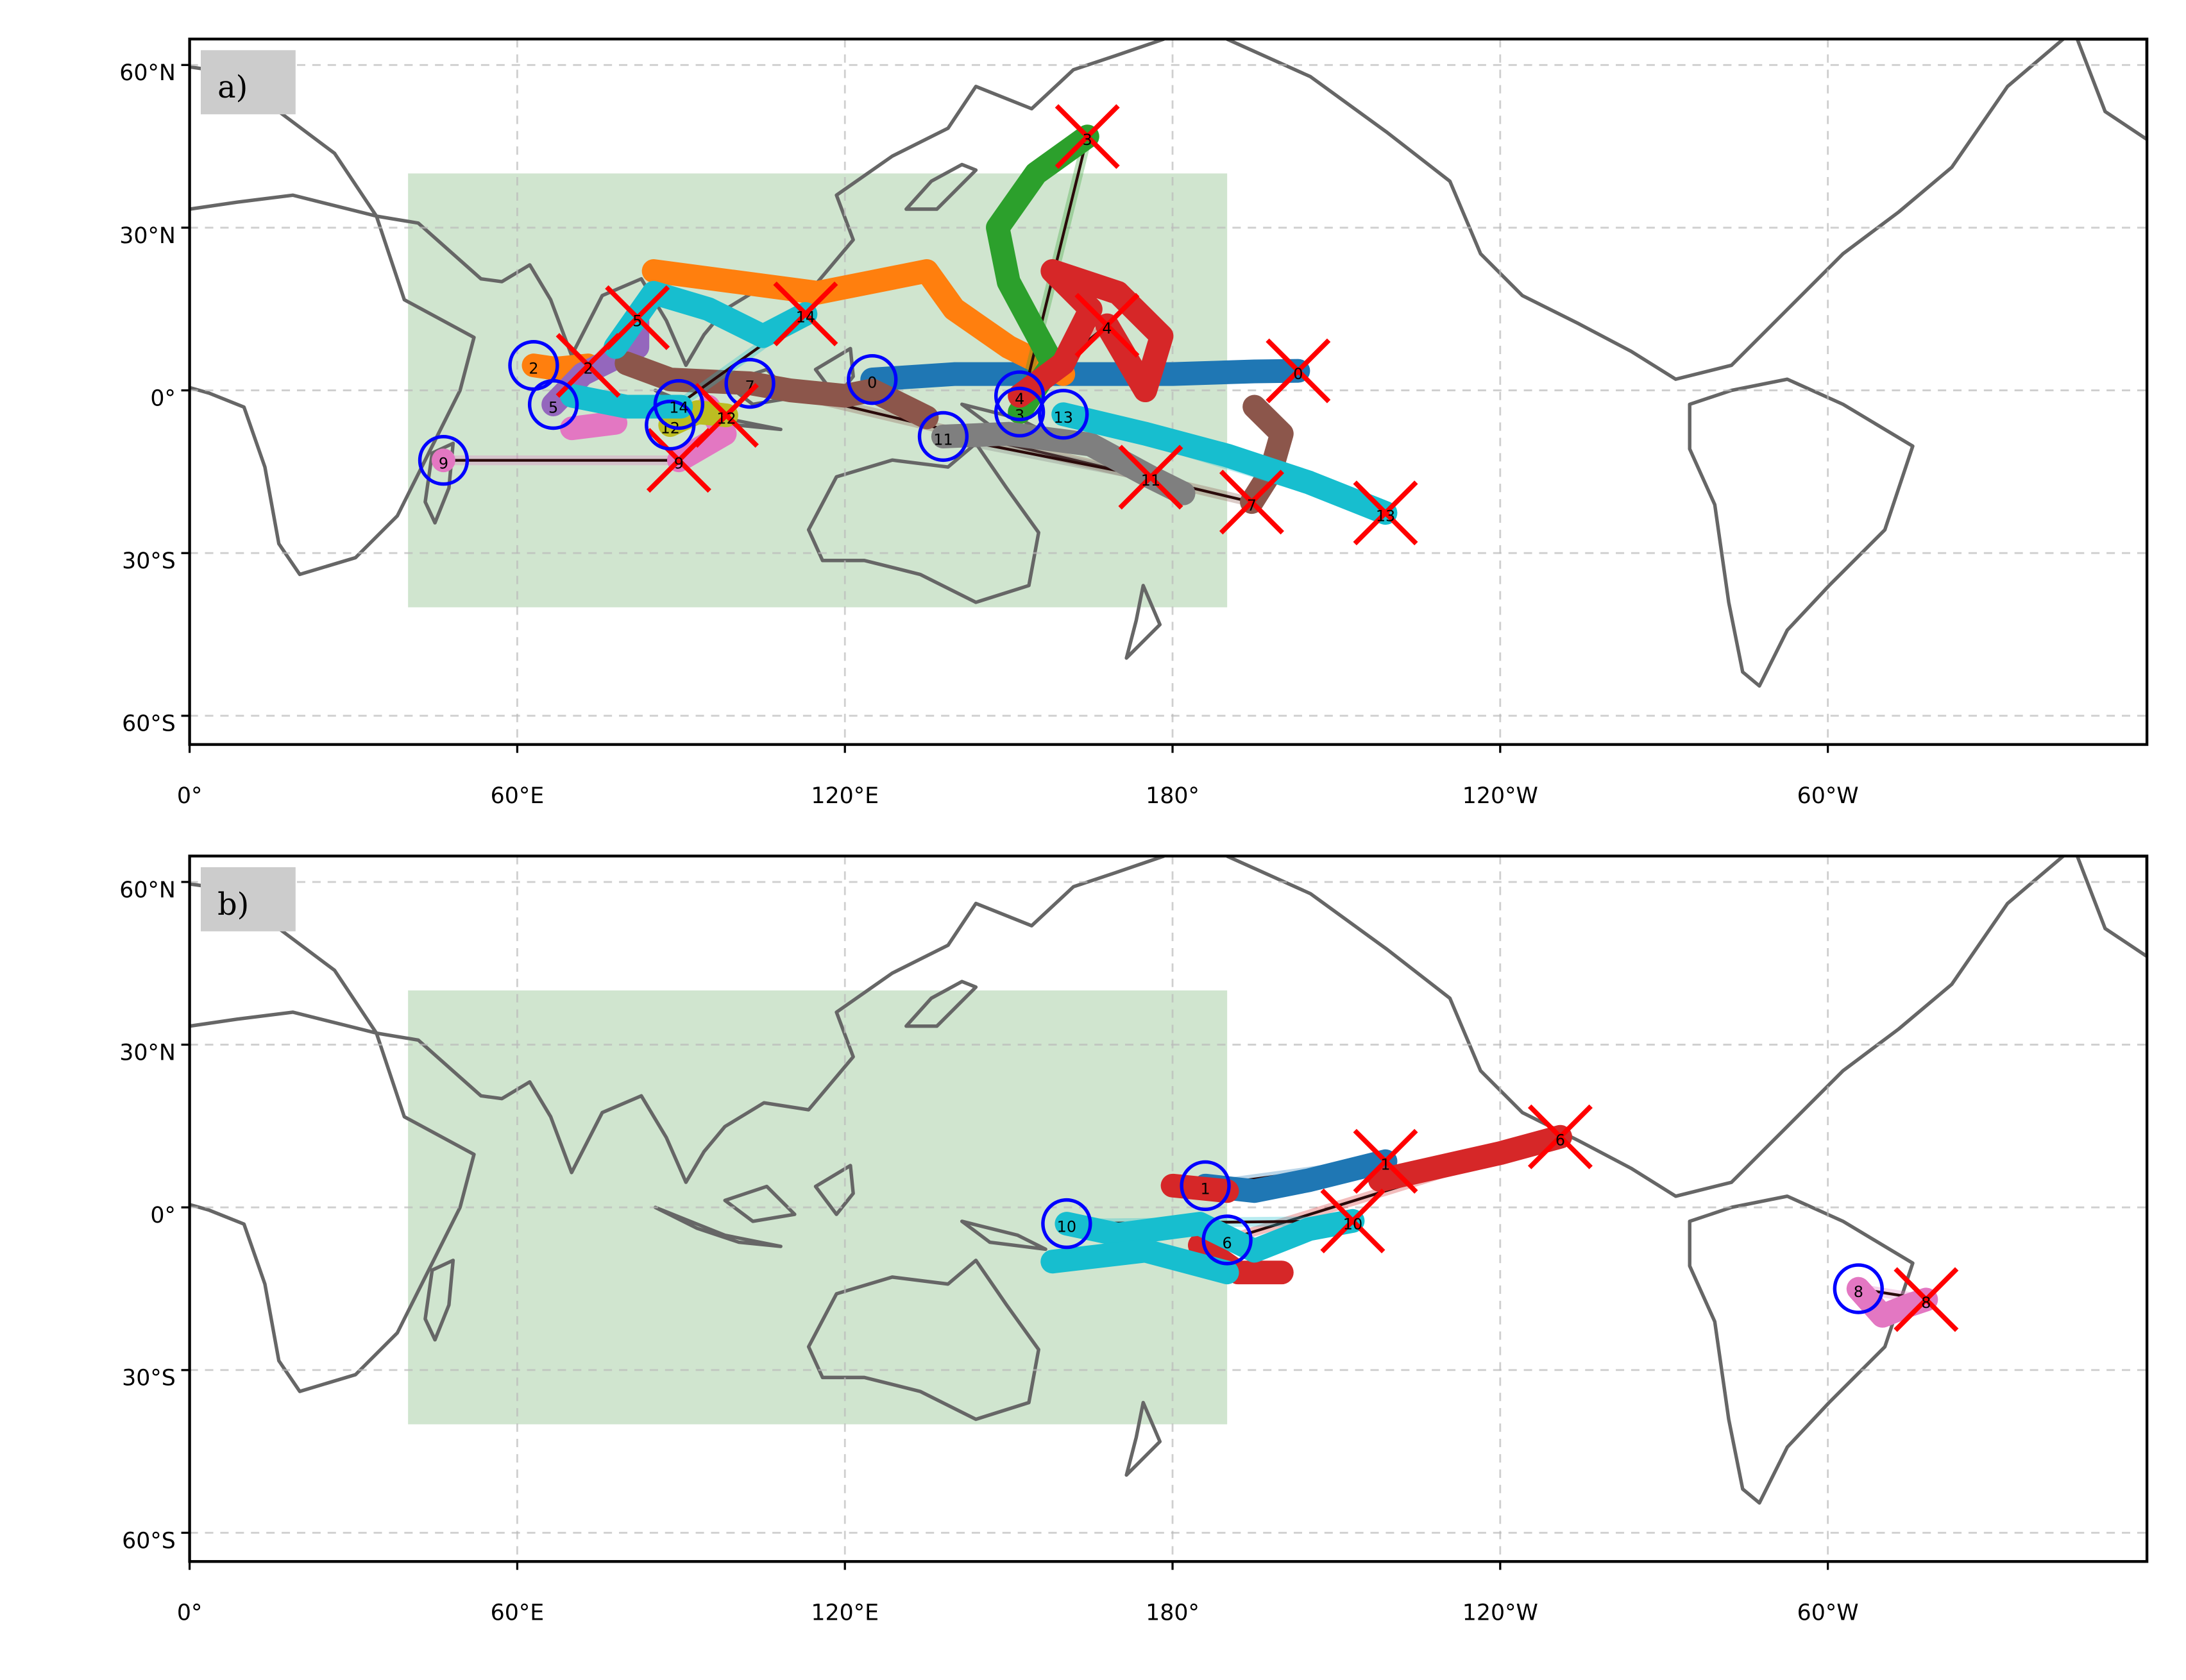 Image resolution: width=2186 pixels, height=1680 pixels. Describe the element at coordinates (1205, 1189) in the screenshot. I see `start-label-1: 1` at that location.